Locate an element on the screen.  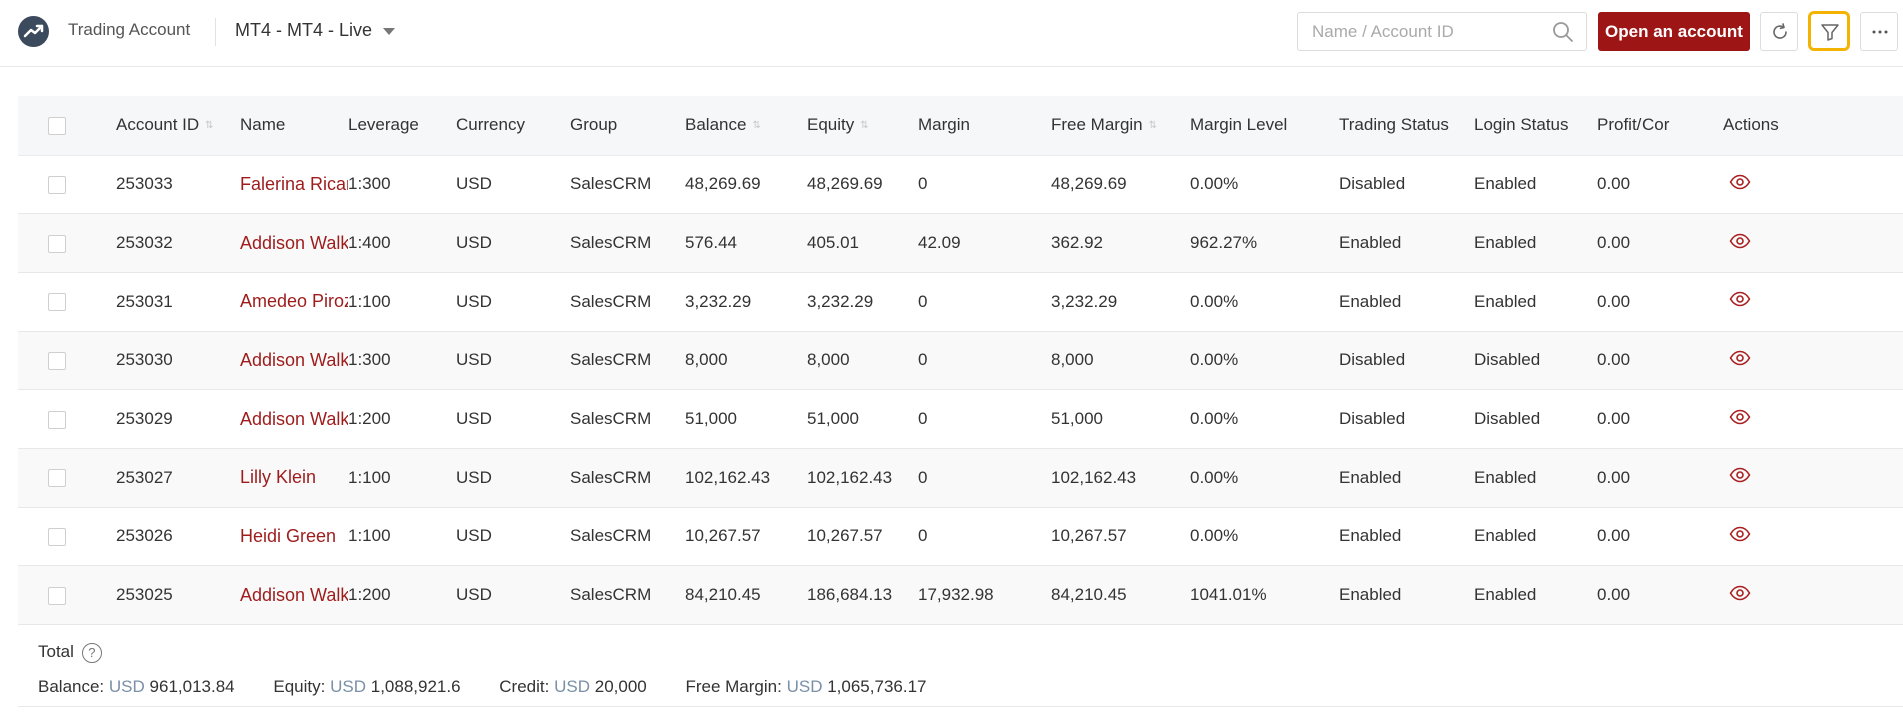
col-label: Currency is located at coordinates (490, 125).